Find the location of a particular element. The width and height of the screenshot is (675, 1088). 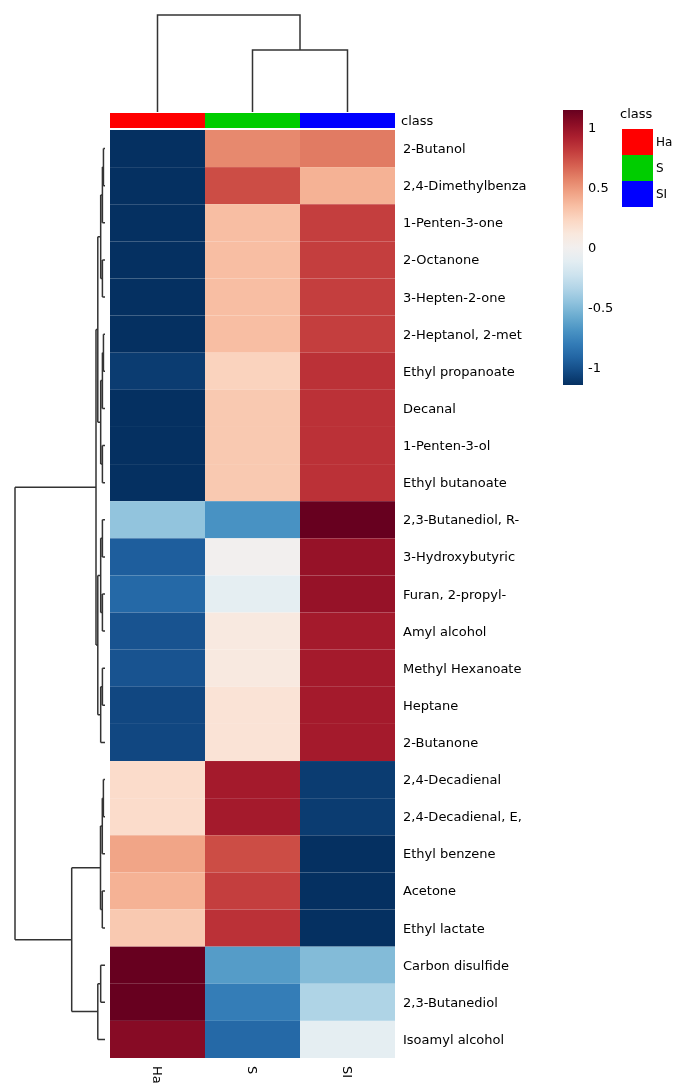

y-tick-label: 3-Hydroxybutyric is located at coordinates (459, 557).